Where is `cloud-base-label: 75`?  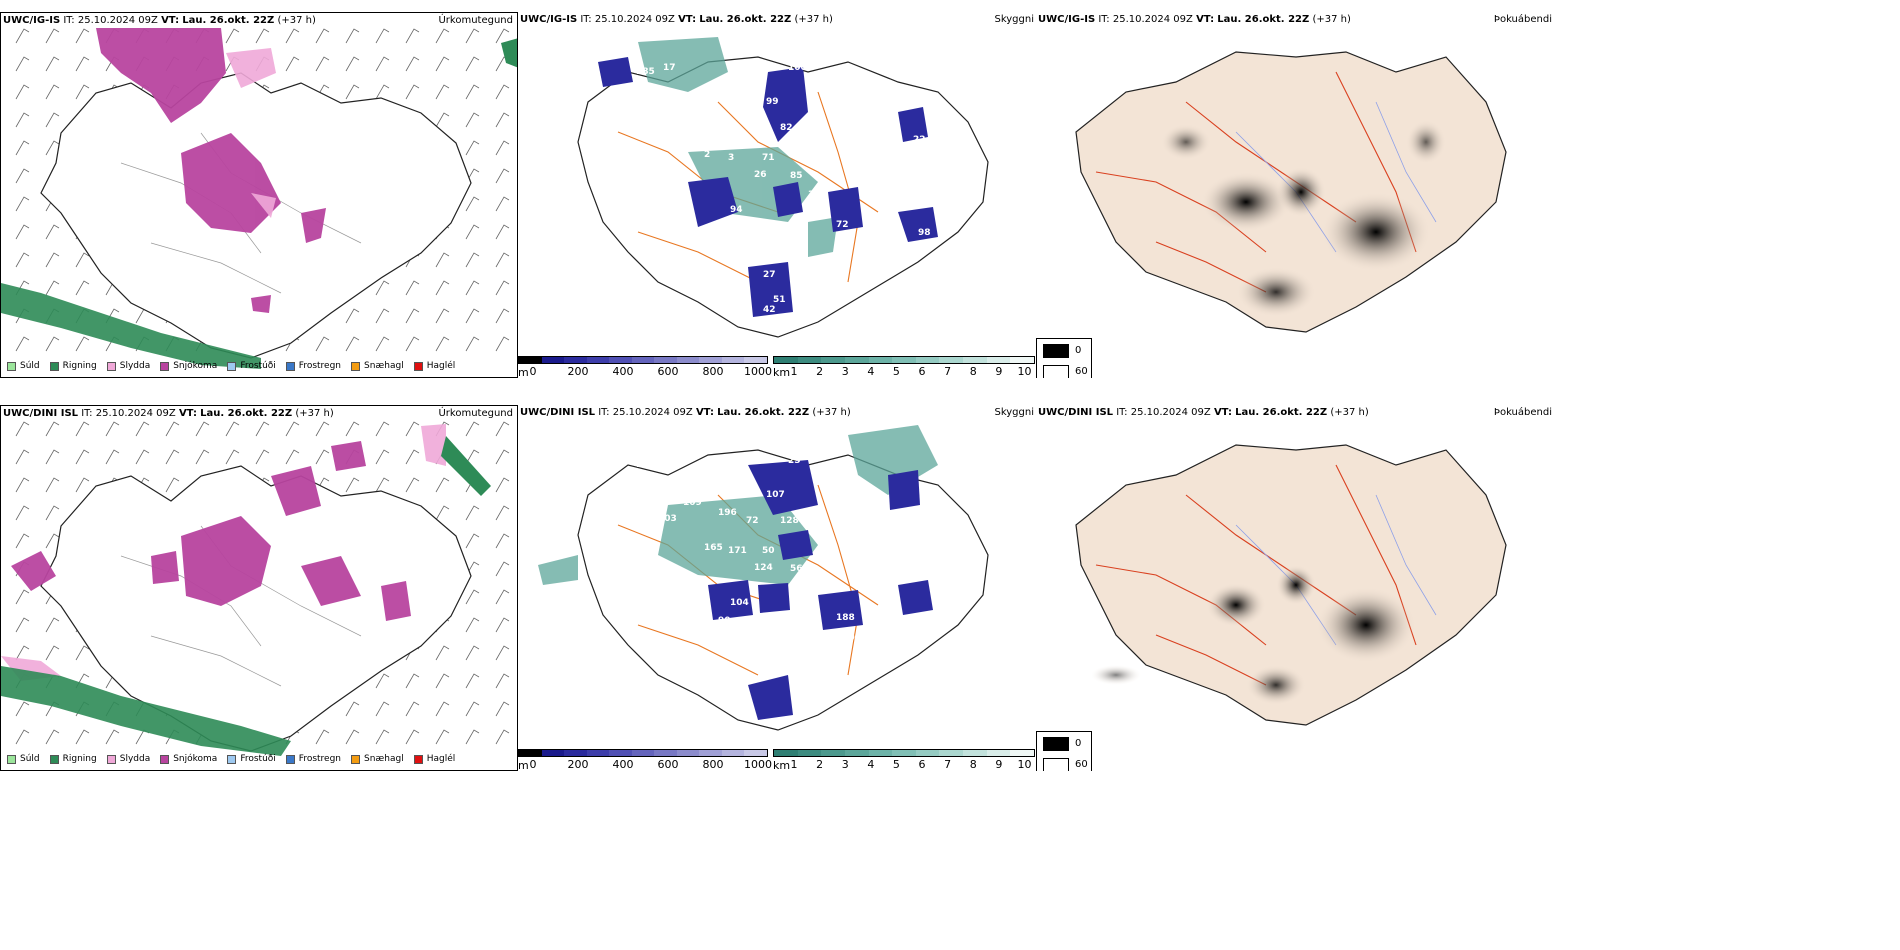 cloud-base-label: 75 is located at coordinates (799, 613).